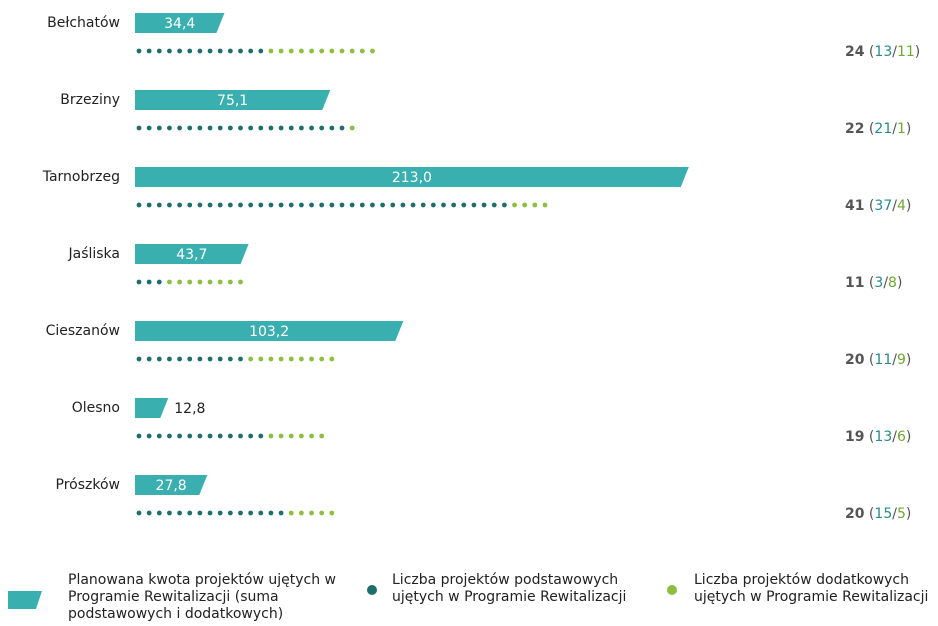  I want to click on count-part: 19, so click(854, 437).